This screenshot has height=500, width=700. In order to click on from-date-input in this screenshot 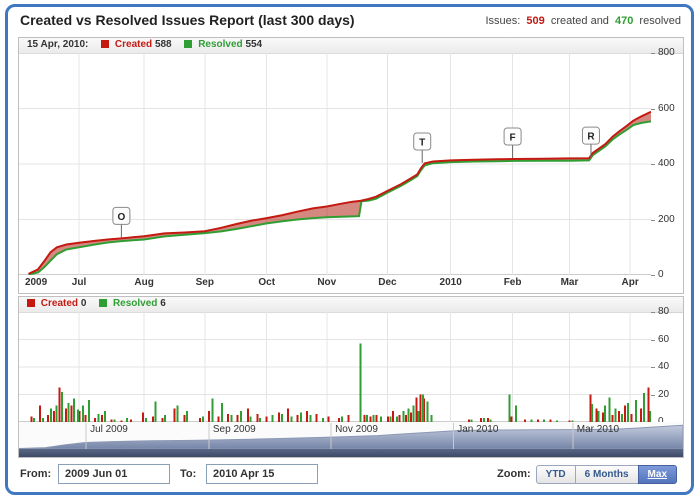, I will do `click(114, 474)`.